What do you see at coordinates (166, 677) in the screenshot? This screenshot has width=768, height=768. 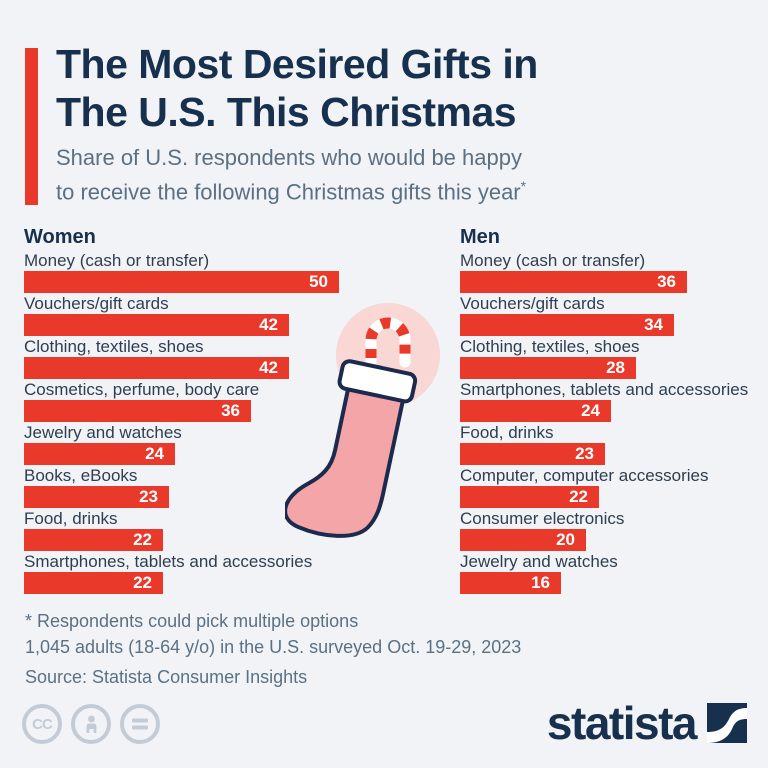 I see `footnote-source: Source: Statista Consumer Insights` at bounding box center [166, 677].